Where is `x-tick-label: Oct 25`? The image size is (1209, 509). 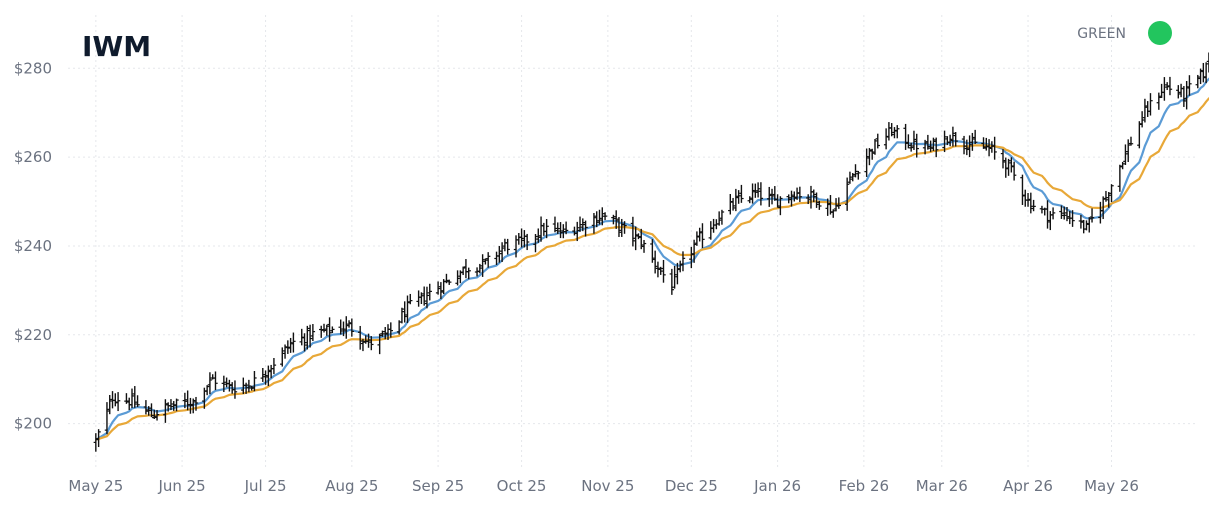
x-tick-label: Oct 25 is located at coordinates (522, 486).